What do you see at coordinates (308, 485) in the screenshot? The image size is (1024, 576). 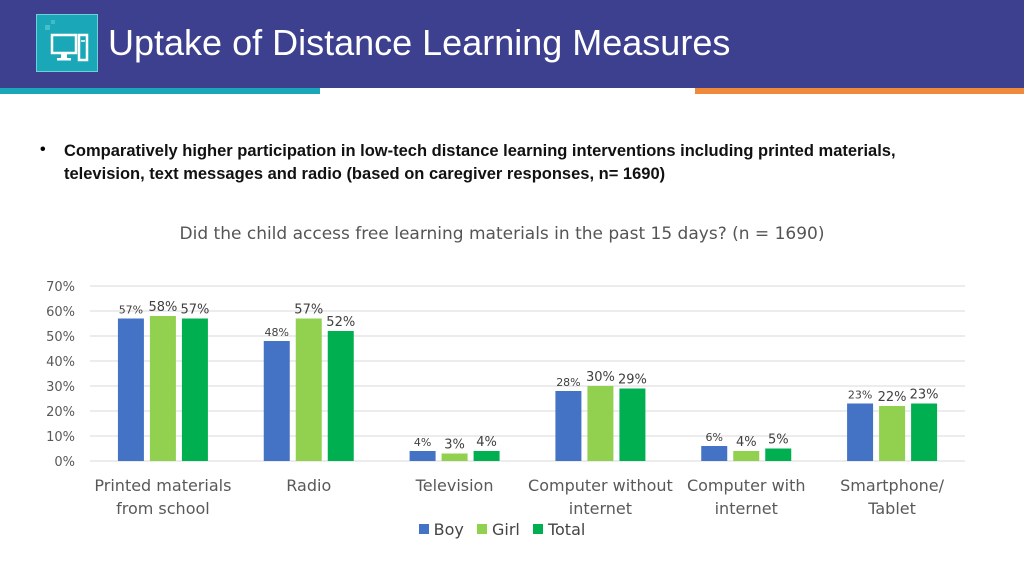 I see `x-tick-label: Radio` at bounding box center [308, 485].